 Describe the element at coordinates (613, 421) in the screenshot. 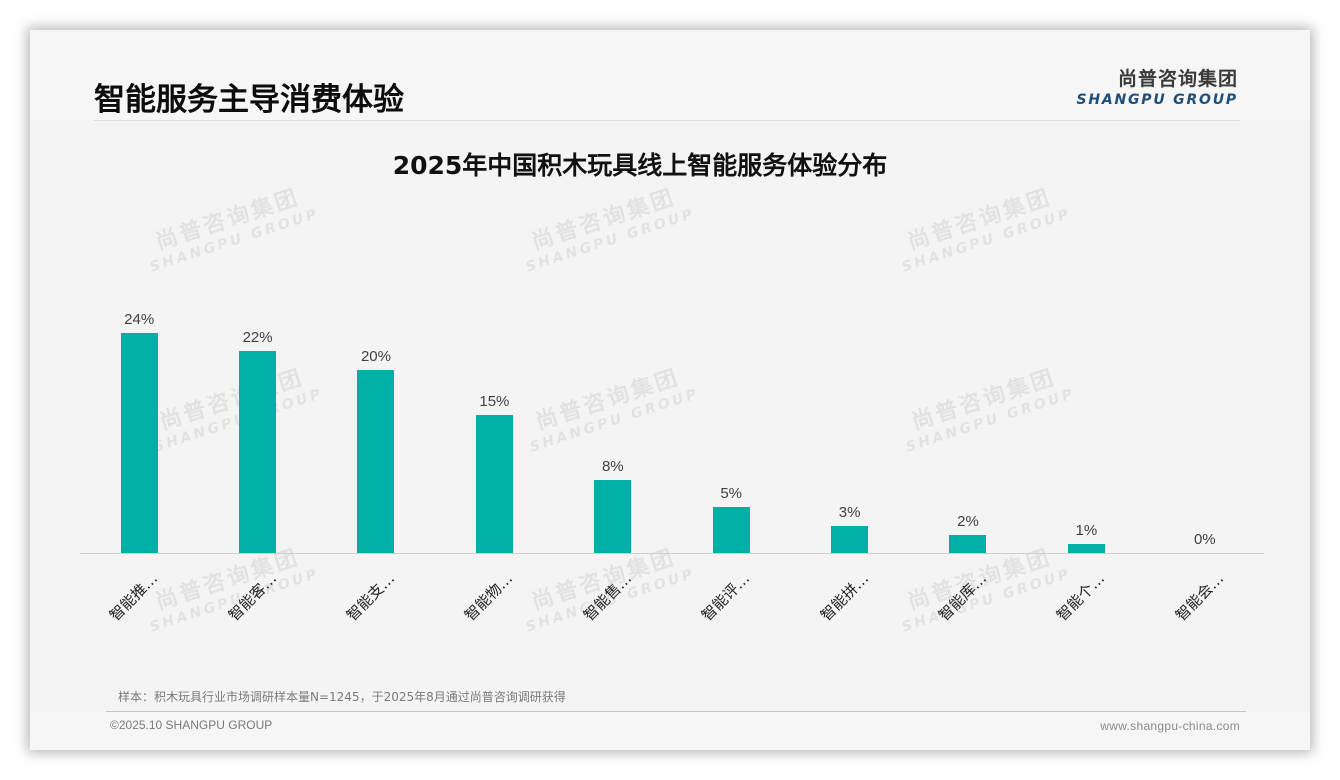

I see `bar-group: 8%` at that location.